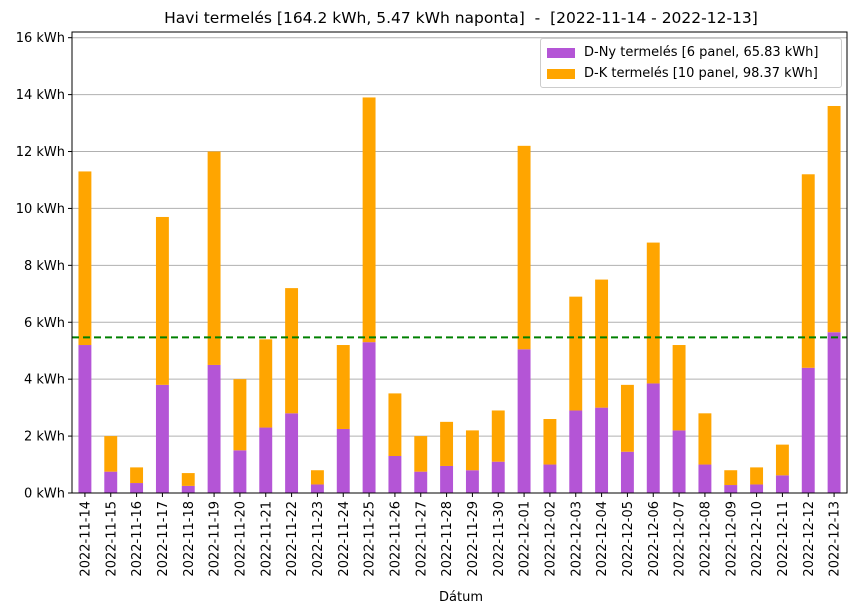 Image resolution: width=857 pixels, height=613 pixels. I want to click on x-tick-label: 2022-11-14, so click(85, 539).